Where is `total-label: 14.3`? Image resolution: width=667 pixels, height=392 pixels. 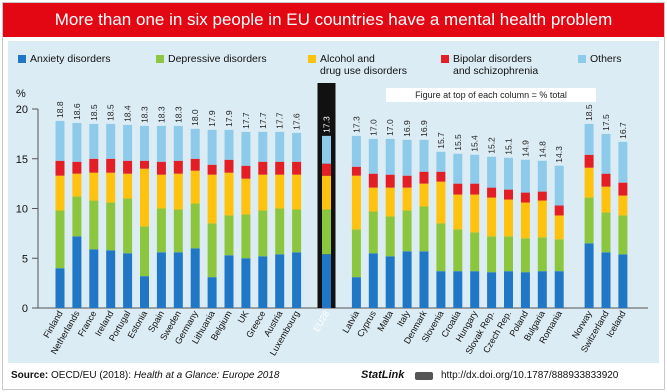 total-label: 14.3 is located at coordinates (559, 154).